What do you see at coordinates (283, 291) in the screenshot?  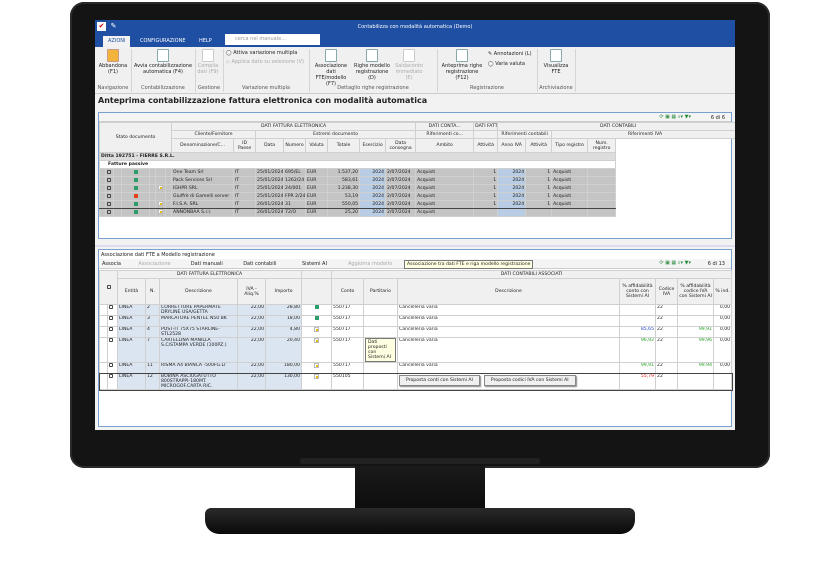 I see `column-header: Importo` at bounding box center [283, 291].